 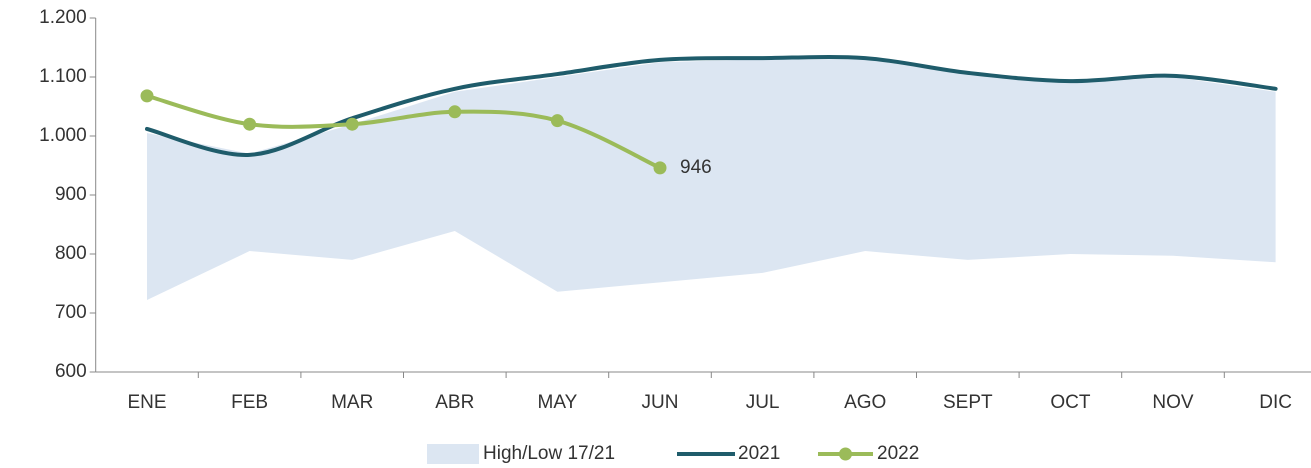 I want to click on x-tick-label: ENE, so click(x=146, y=402).